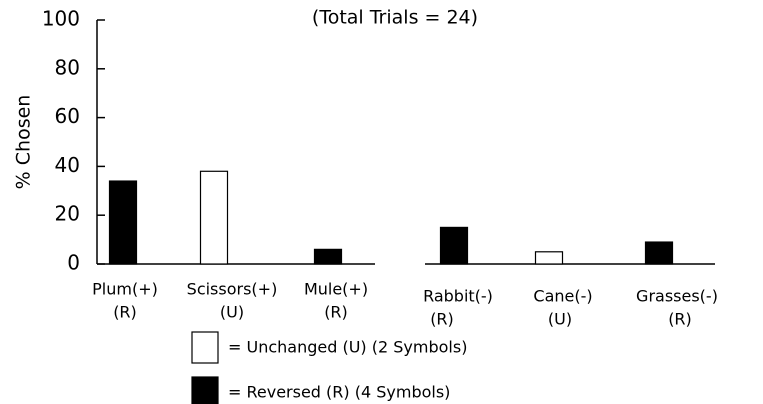 Image resolution: width=763 pixels, height=404 pixels. I want to click on chart-subtitle: (Total Trials = 24), so click(395, 18).